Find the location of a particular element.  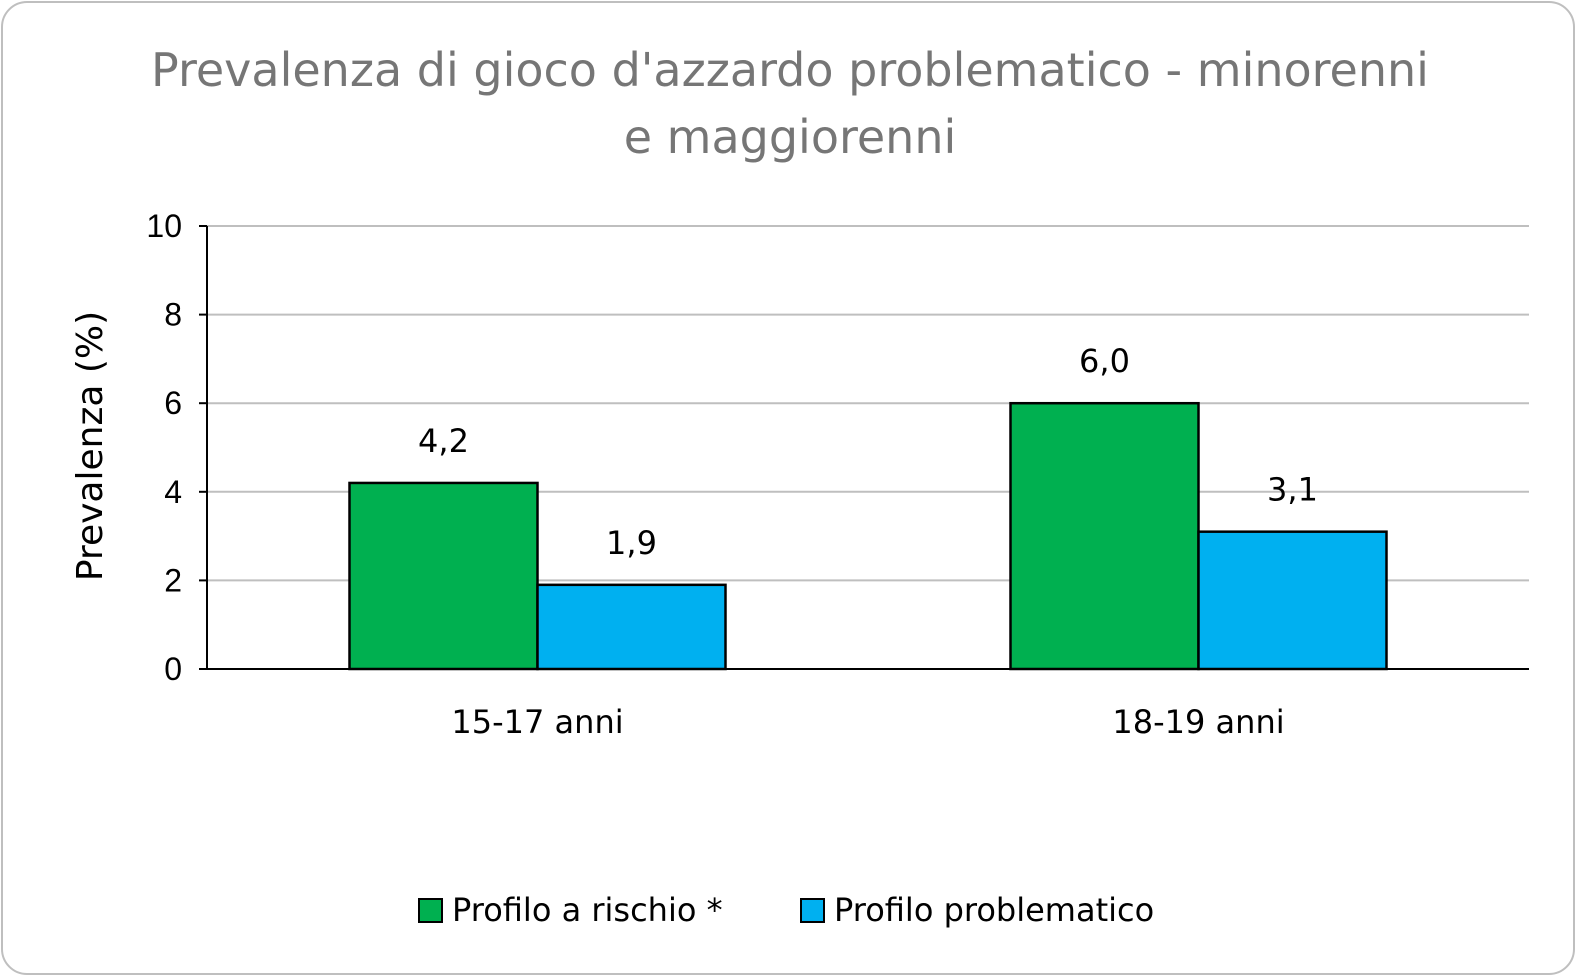

legend: Profilo a rischio * Profilo problematico is located at coordinates (786, 910).